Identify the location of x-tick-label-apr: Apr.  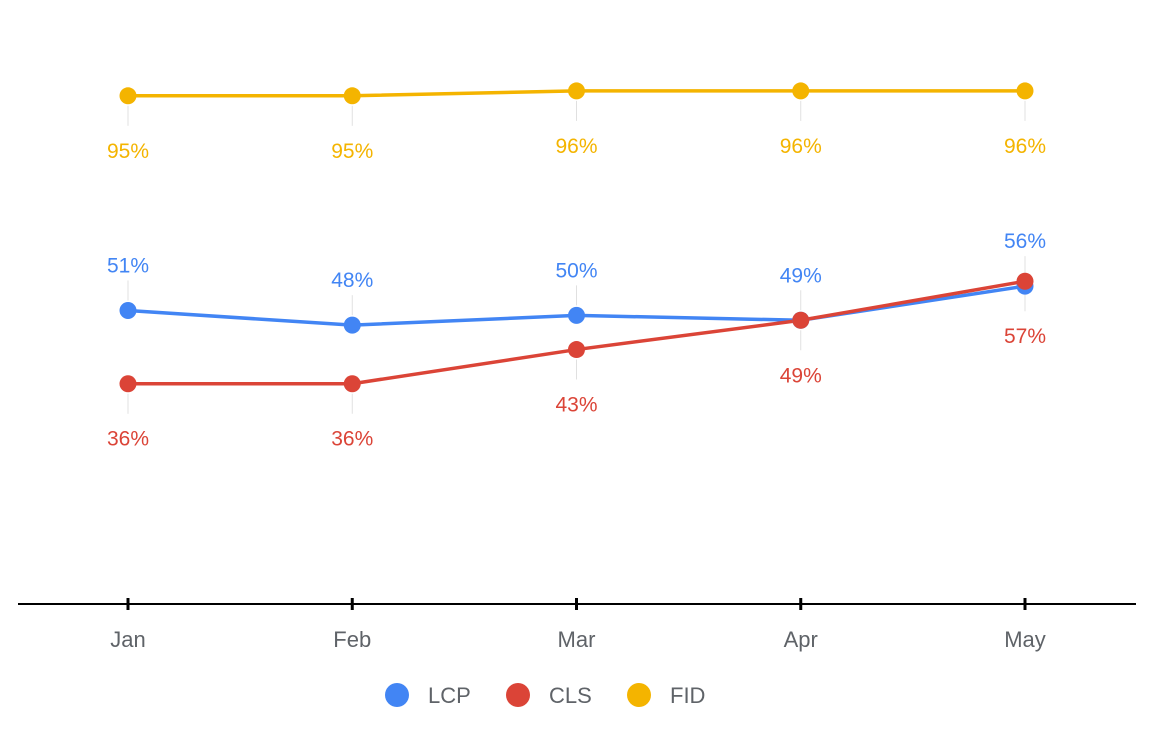
(801, 639).